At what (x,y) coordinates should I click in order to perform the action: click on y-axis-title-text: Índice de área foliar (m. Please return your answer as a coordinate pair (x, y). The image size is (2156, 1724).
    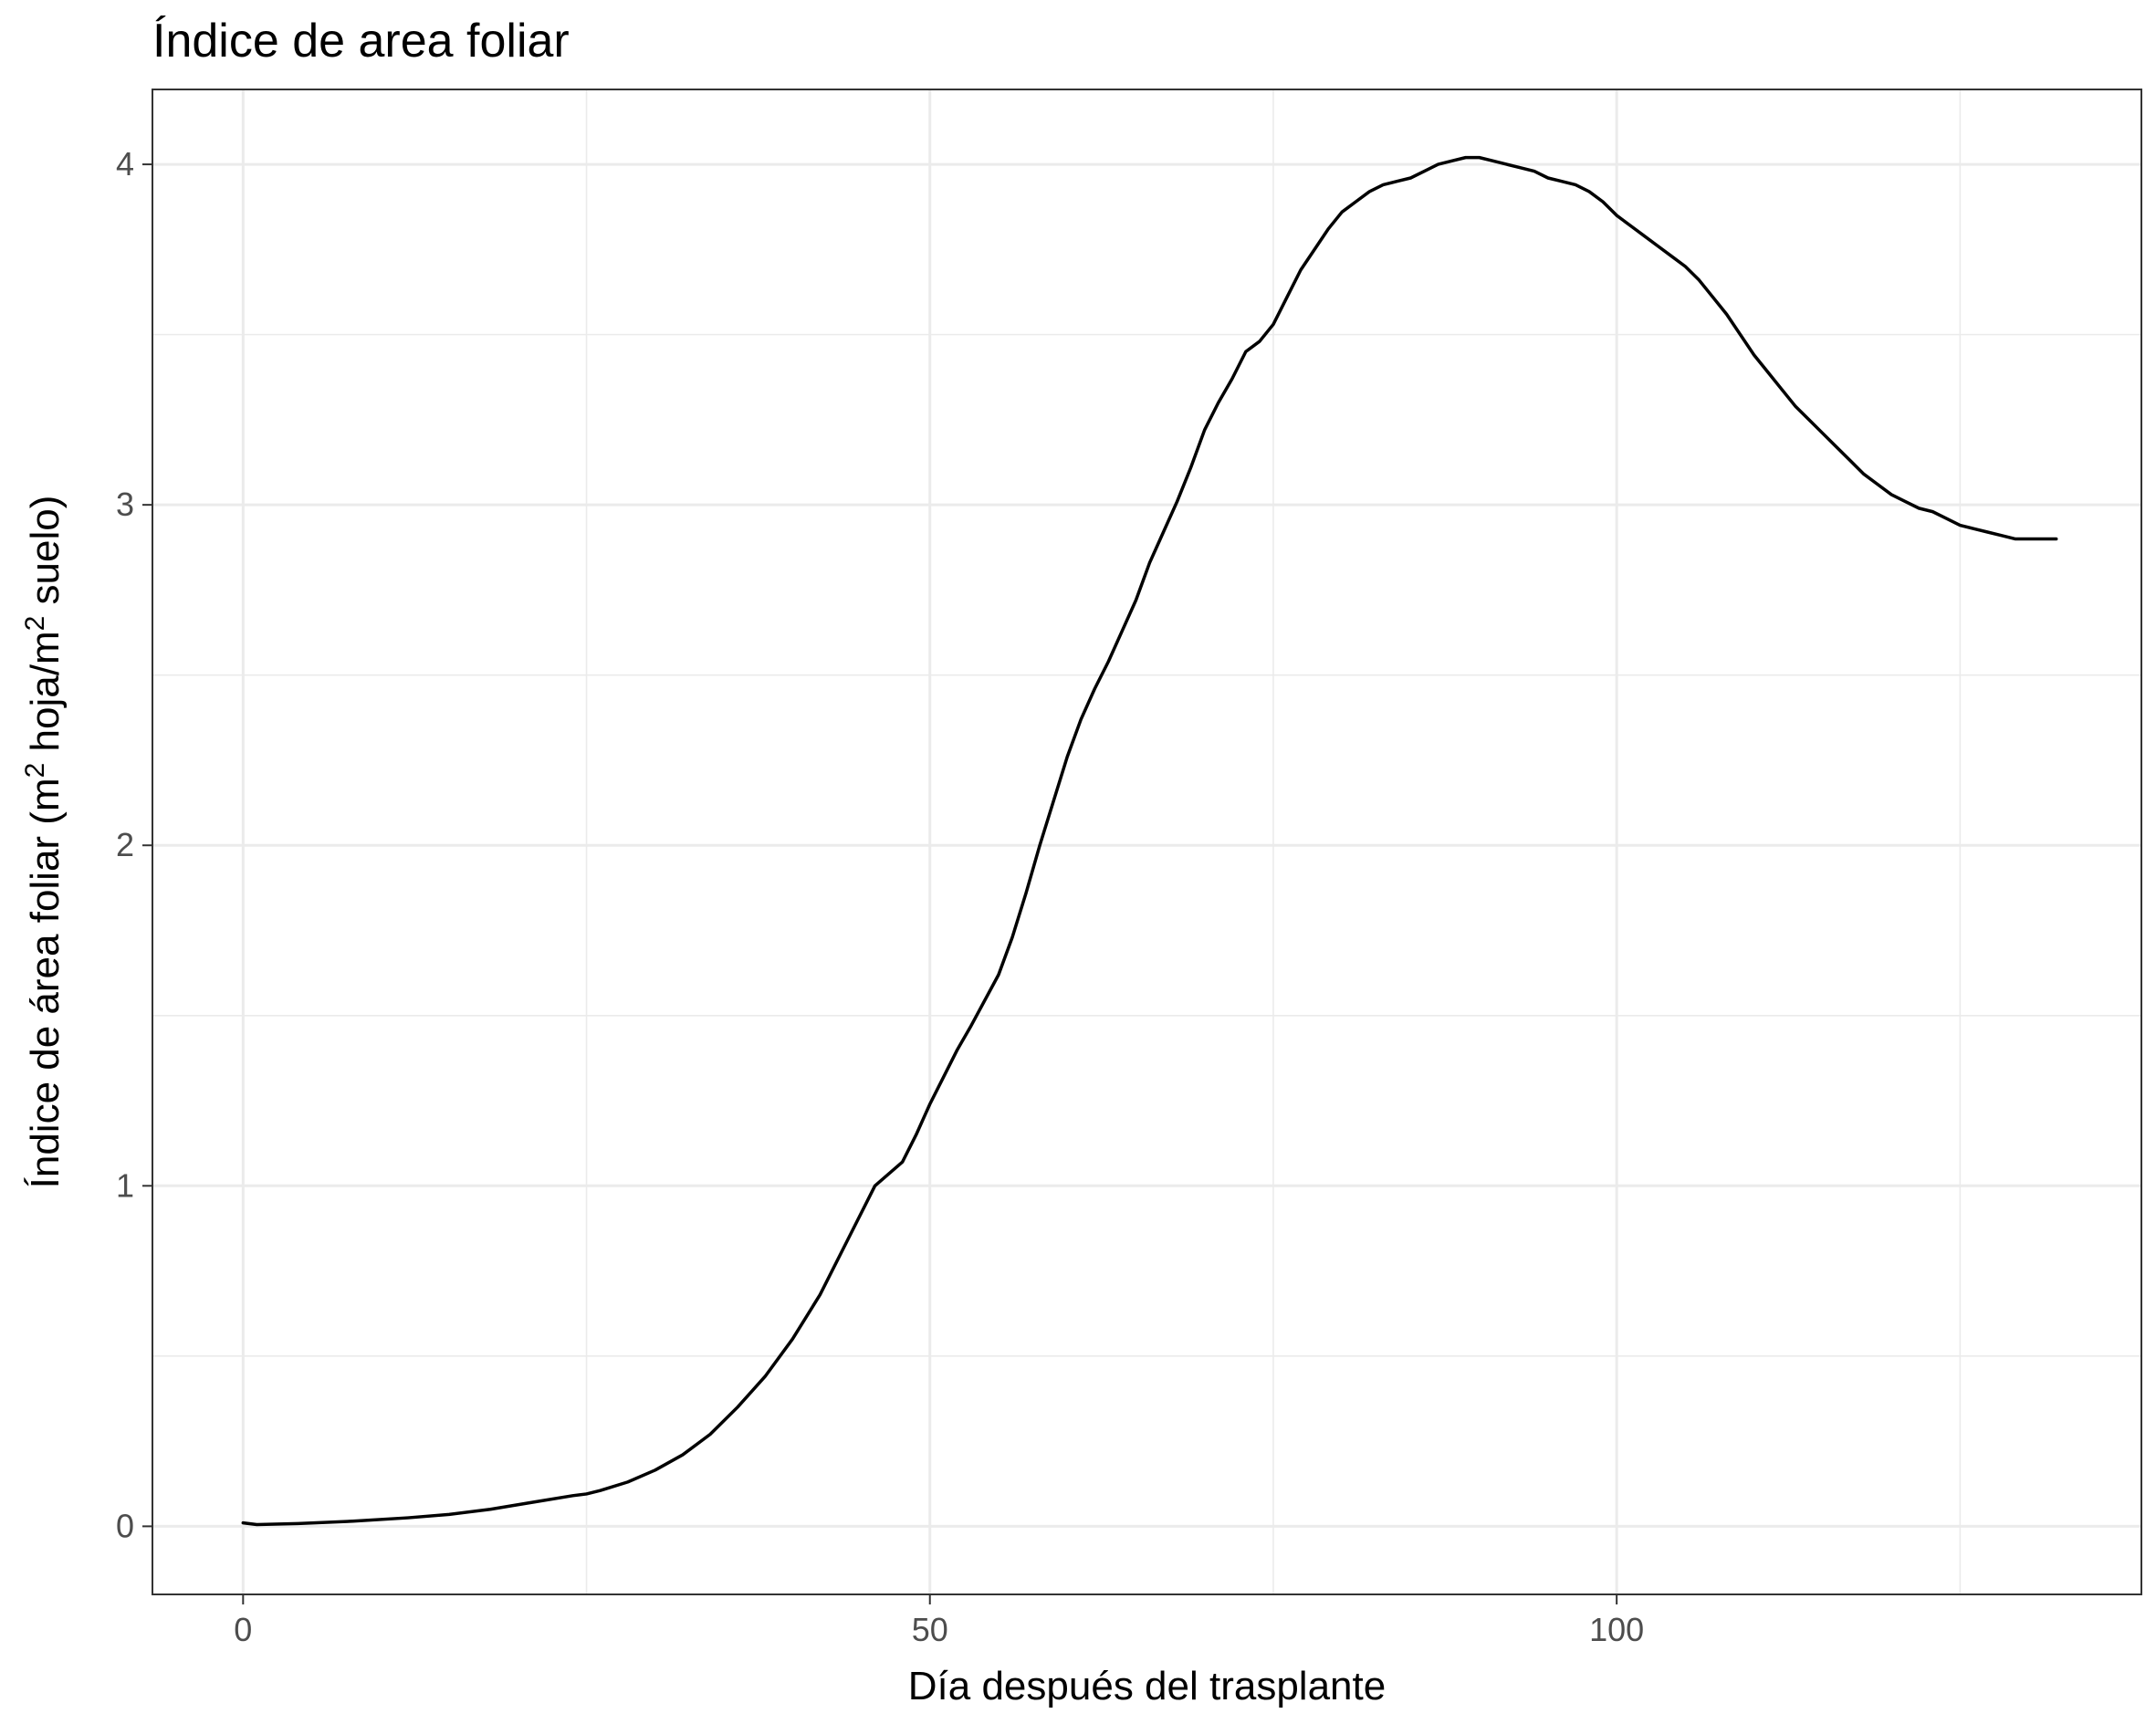
    Looking at the image, I should click on (45, 983).